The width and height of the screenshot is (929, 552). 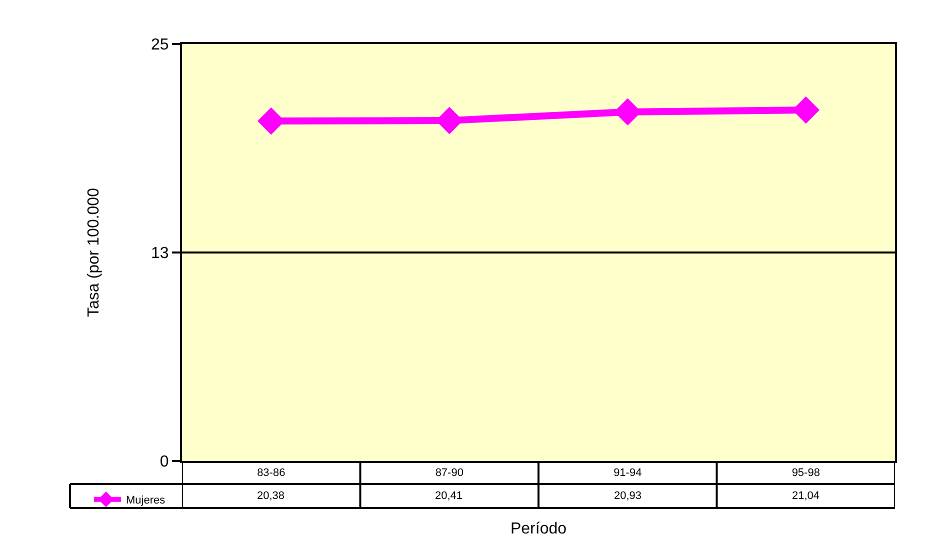 What do you see at coordinates (538, 529) in the screenshot?
I see `x-axis-title: Período` at bounding box center [538, 529].